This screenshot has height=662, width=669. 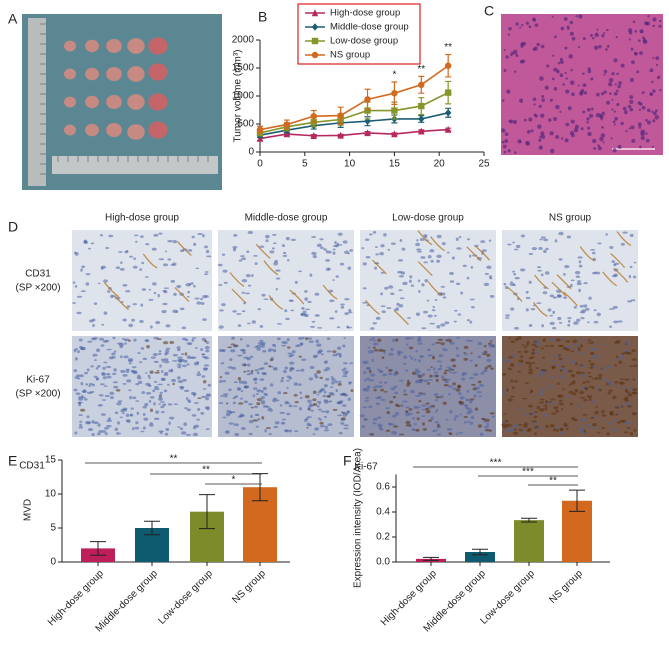 What do you see at coordinates (364, 41) in the screenshot?
I see `legend-label: Low-dose group` at bounding box center [364, 41].